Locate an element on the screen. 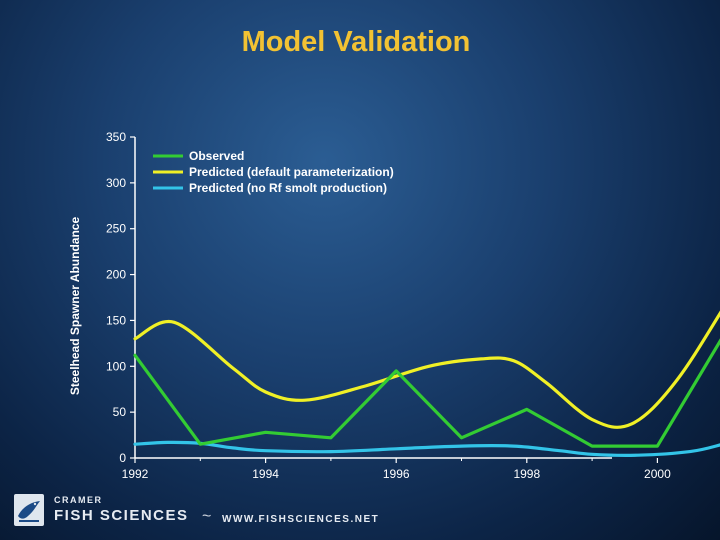  x-tick-label: 1994 is located at coordinates (265, 474).